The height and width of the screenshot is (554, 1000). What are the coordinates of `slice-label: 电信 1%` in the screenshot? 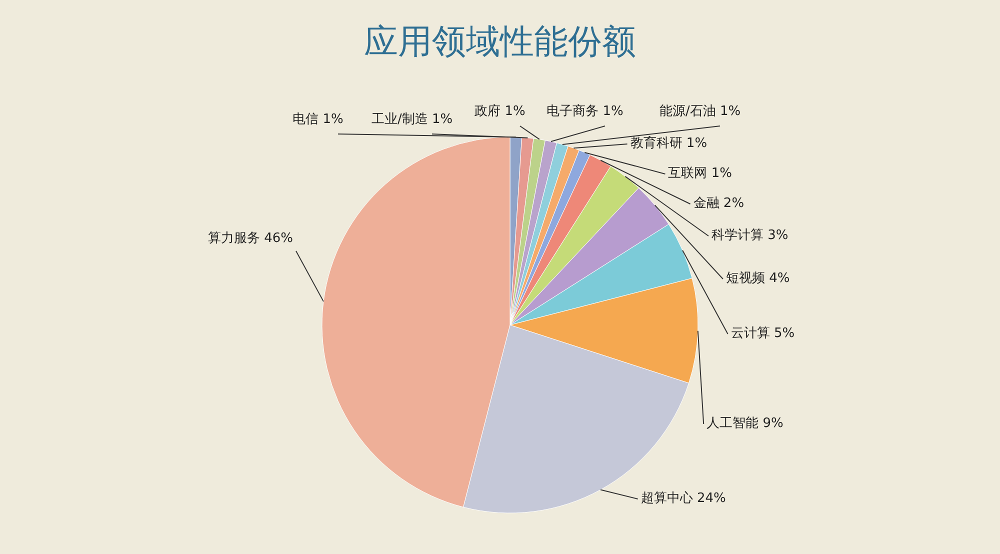 It's located at (318, 119).